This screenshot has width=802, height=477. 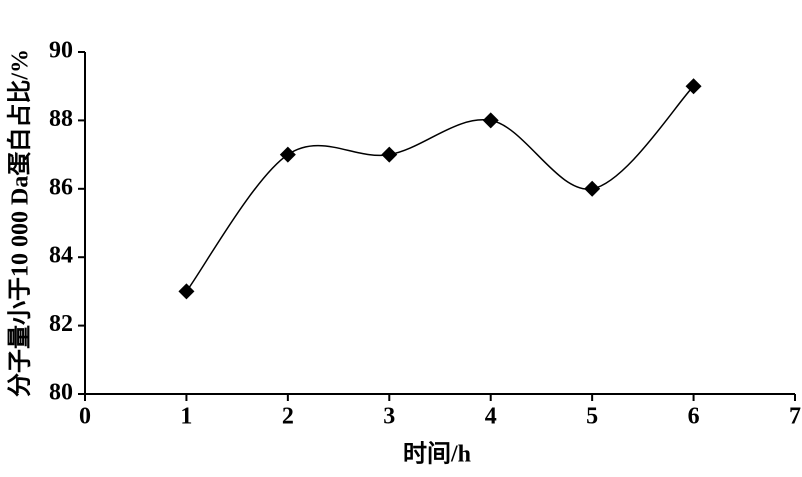 What do you see at coordinates (186, 417) in the screenshot?
I see `x-tick-label: 1` at bounding box center [186, 417].